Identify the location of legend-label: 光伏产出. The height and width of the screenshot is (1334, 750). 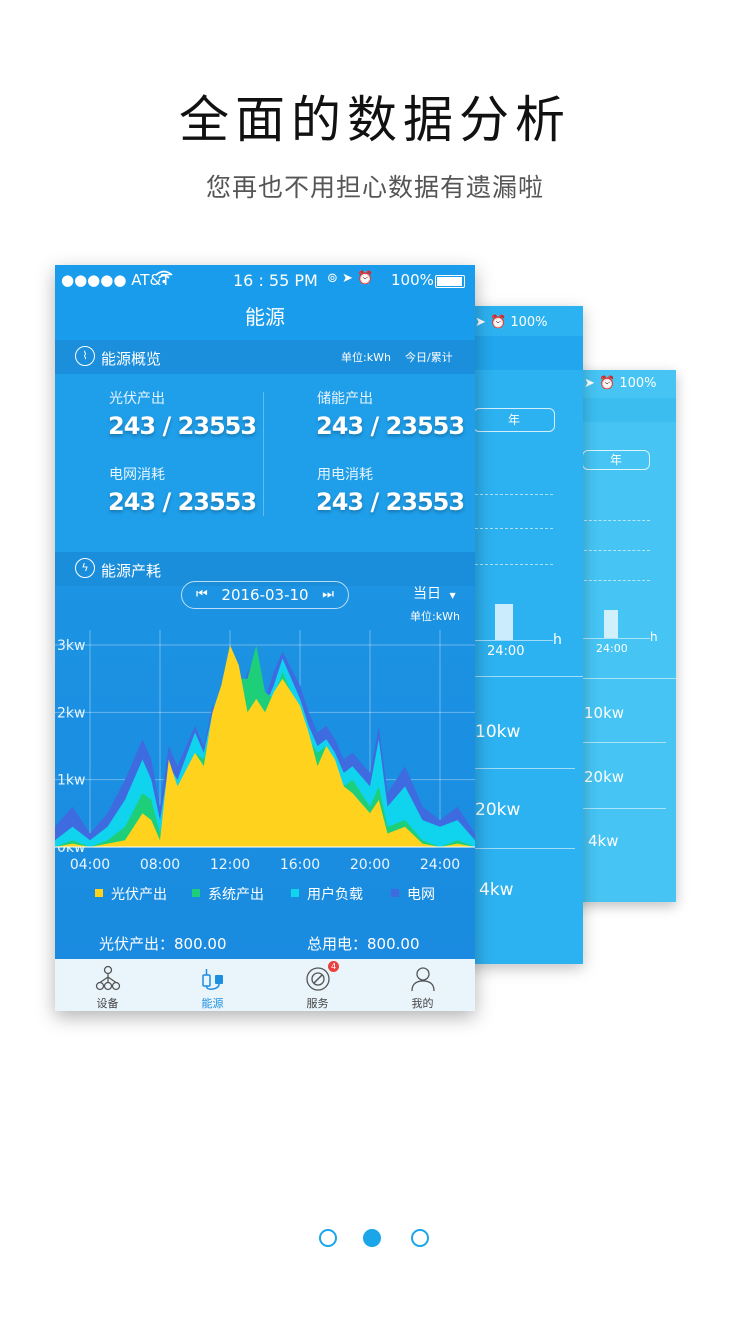
(139, 895).